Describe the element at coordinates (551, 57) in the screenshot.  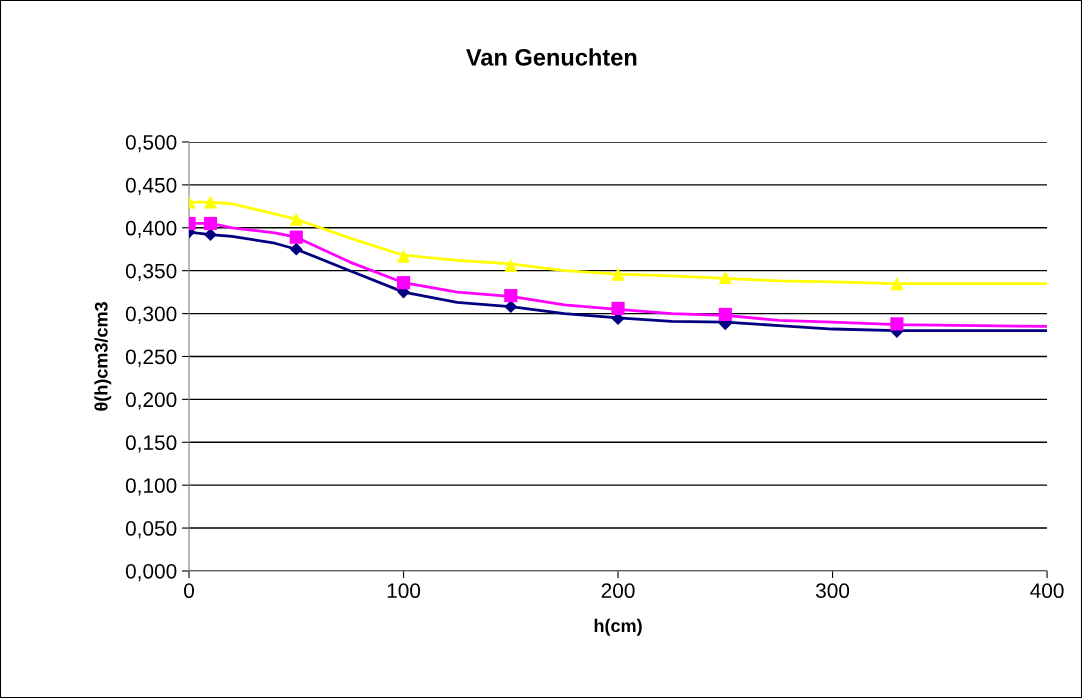
I see `chart-title: Van Genuchten` at that location.